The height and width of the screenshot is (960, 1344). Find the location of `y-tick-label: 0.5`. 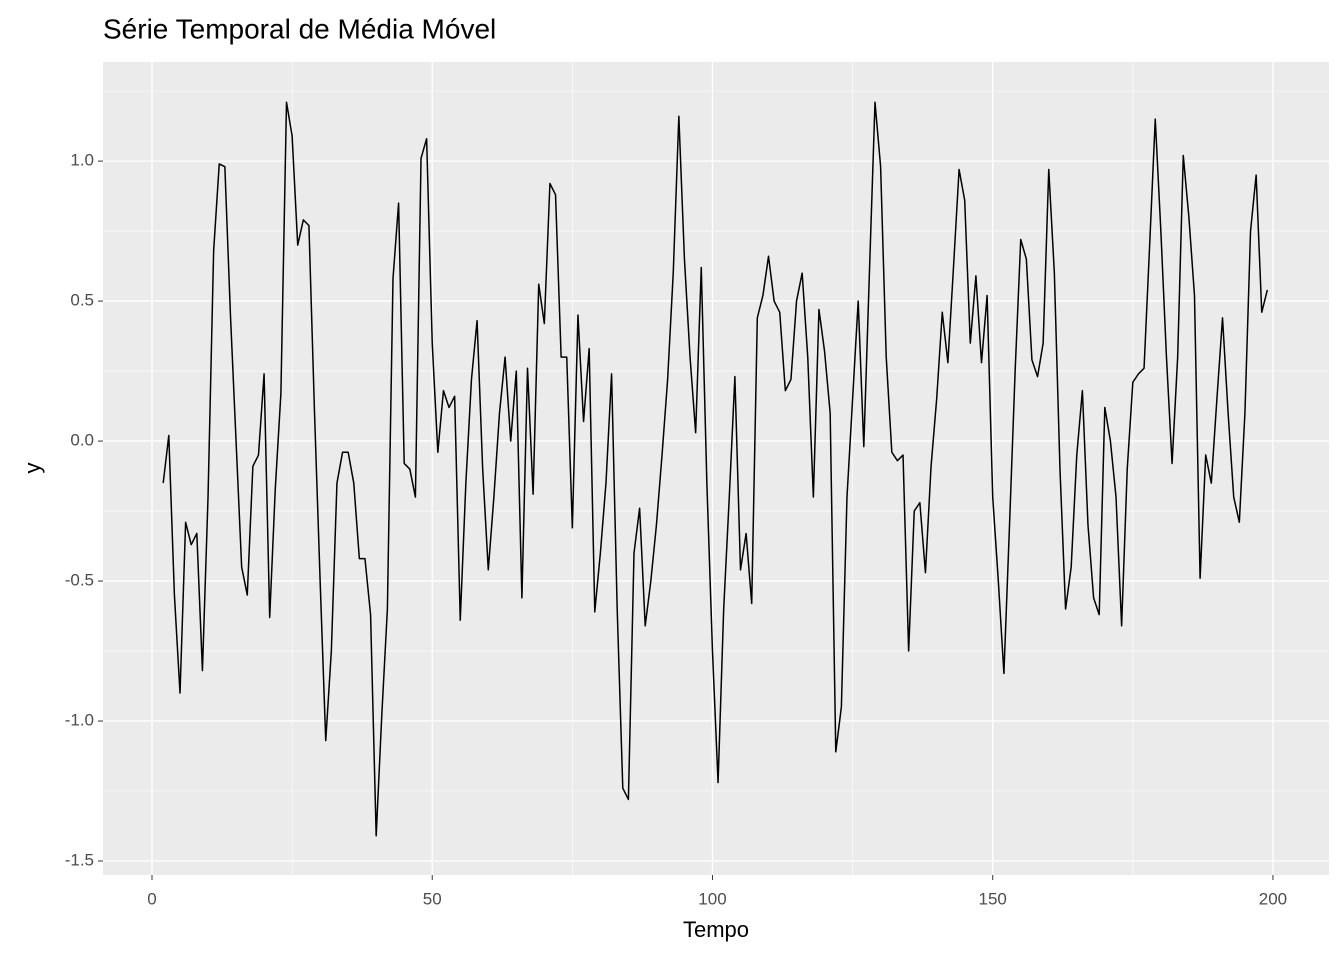

y-tick-label: 0.5 is located at coordinates (82, 300).